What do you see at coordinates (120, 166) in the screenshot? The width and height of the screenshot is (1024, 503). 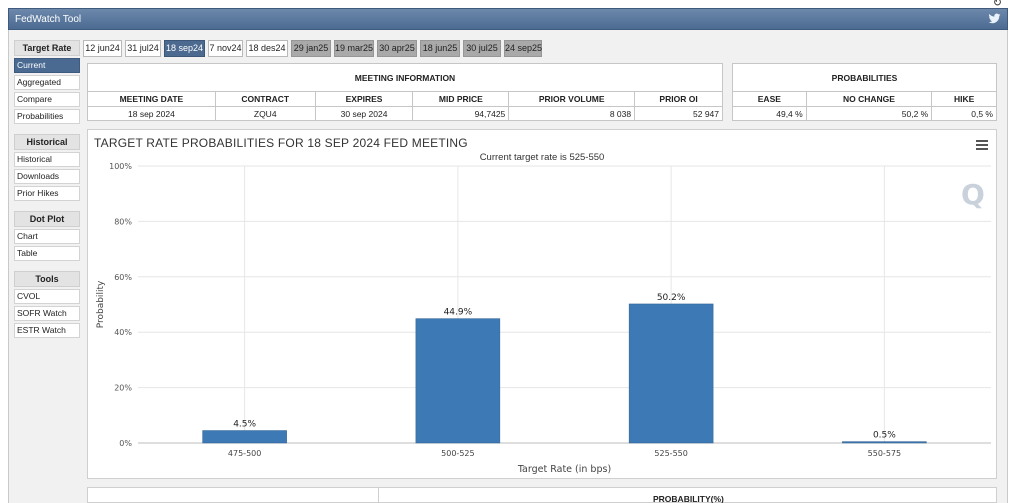 I see `y-tick-label: 100%` at bounding box center [120, 166].